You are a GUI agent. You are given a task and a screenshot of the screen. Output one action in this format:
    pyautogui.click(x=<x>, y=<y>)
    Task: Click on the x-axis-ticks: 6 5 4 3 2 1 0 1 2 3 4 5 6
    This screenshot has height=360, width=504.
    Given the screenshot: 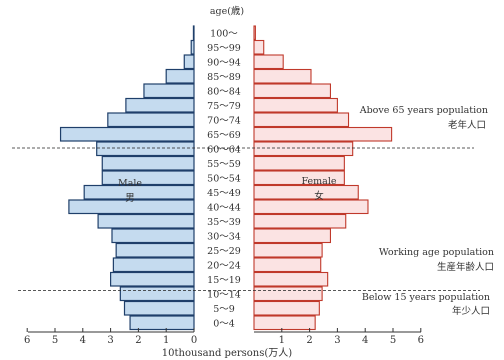 What is the action you would take?
    pyautogui.click(x=224, y=337)
    